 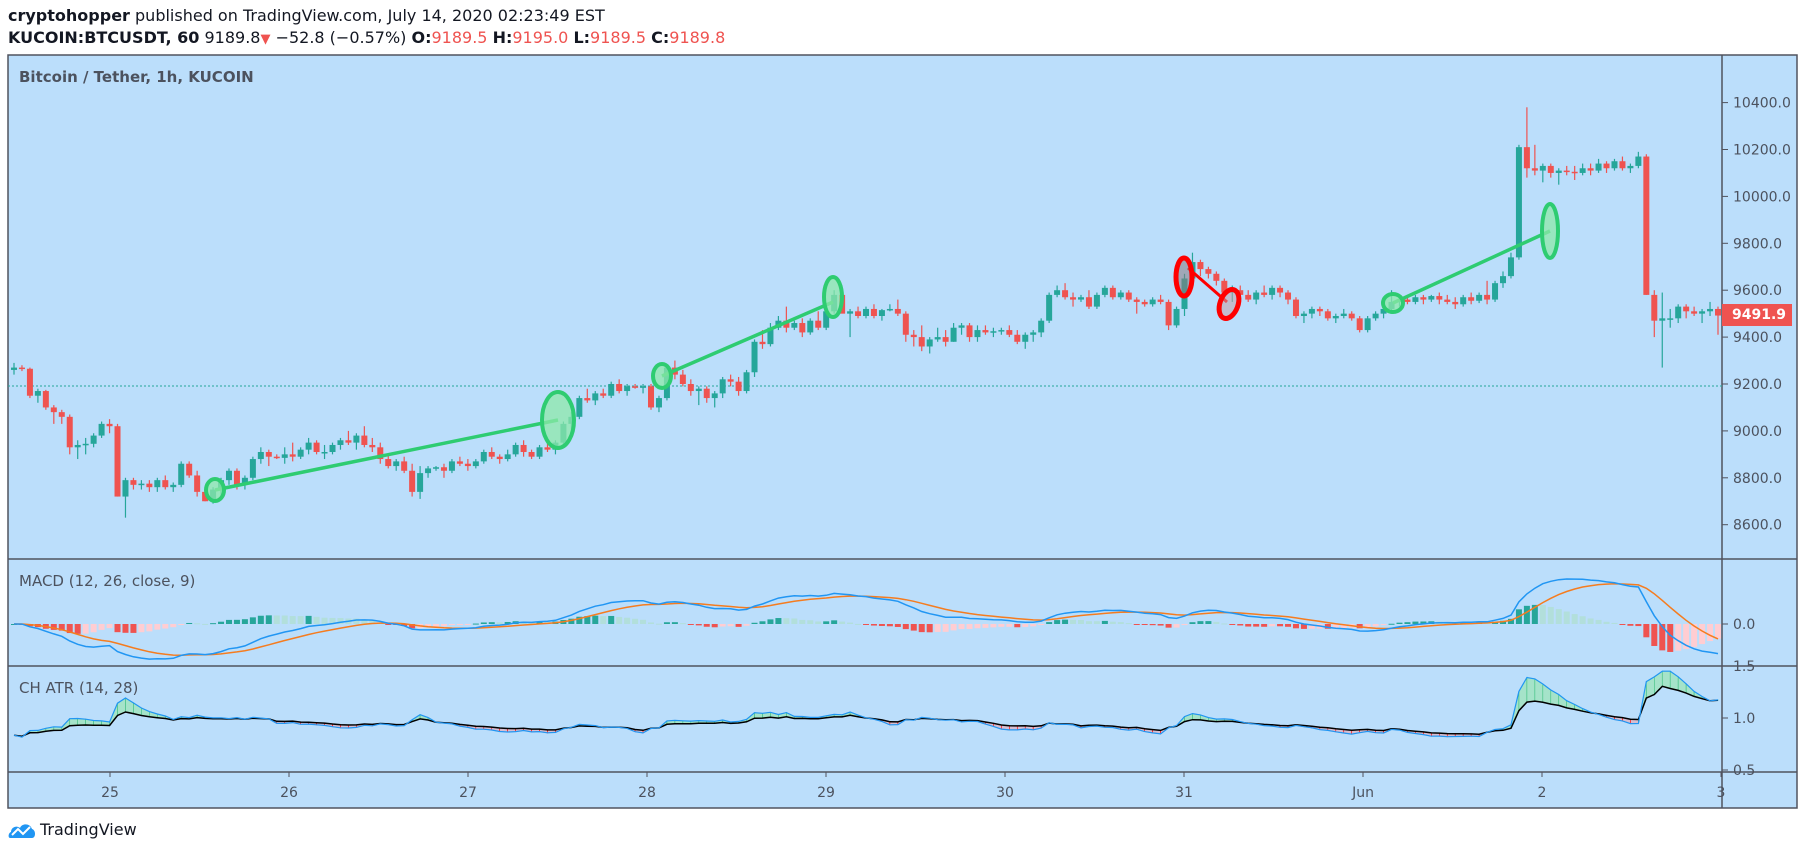 What do you see at coordinates (21, 830) in the screenshot?
I see `tradingview-cloud-icon` at bounding box center [21, 830].